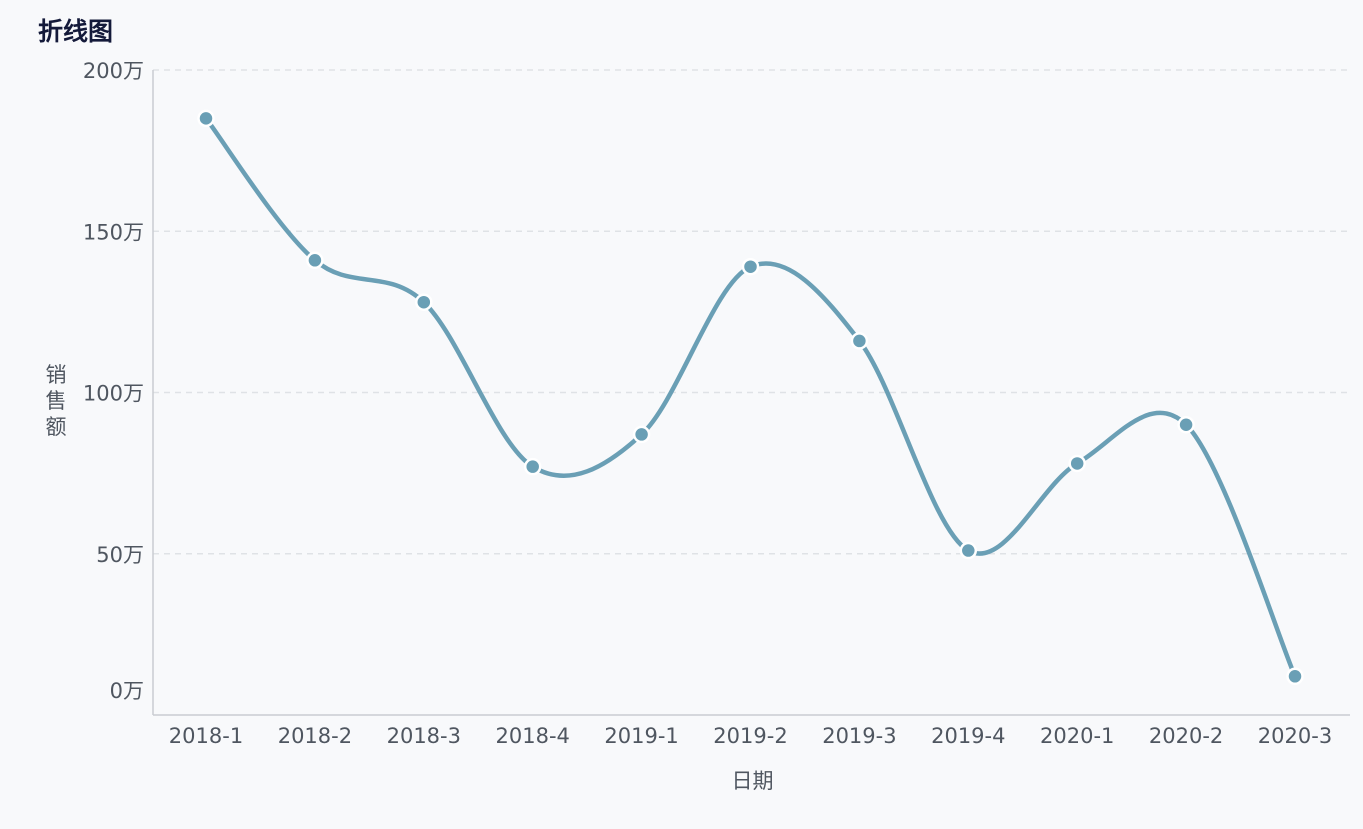  What do you see at coordinates (1186, 736) in the screenshot?
I see `x-tick-label: 2020-2` at bounding box center [1186, 736].